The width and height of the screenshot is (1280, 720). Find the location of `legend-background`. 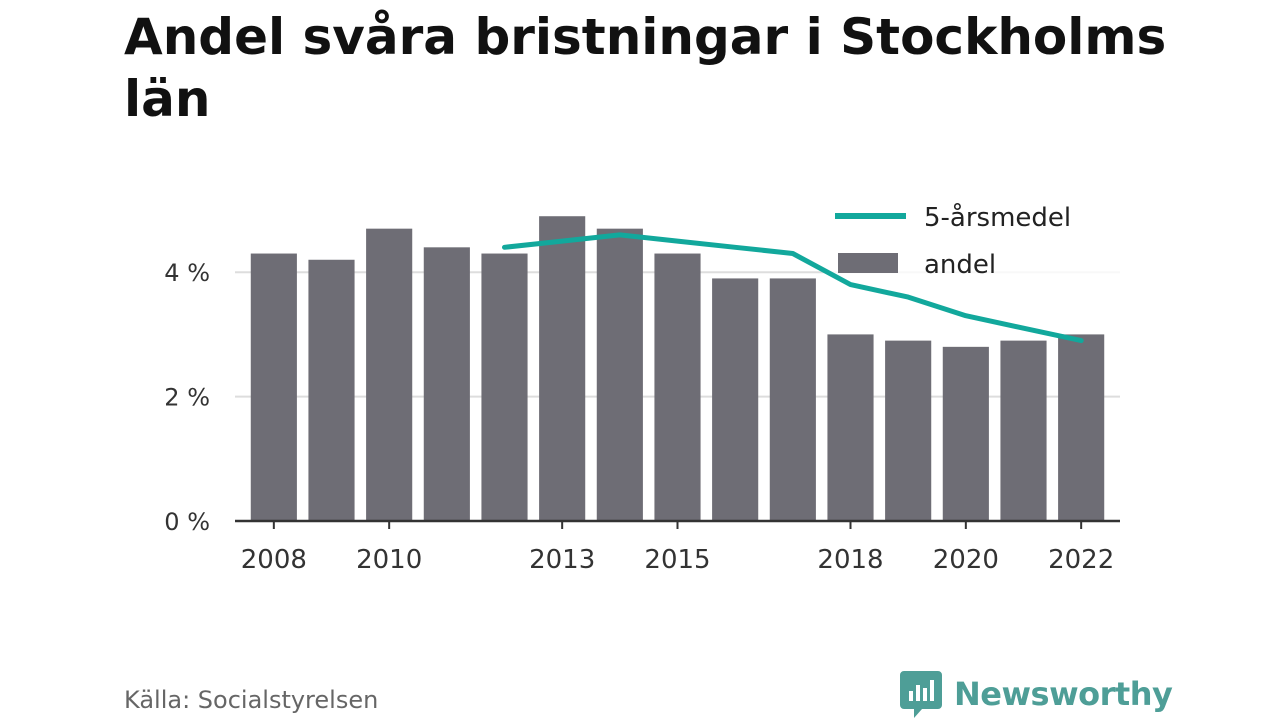

legend-background is located at coordinates (976, 245).